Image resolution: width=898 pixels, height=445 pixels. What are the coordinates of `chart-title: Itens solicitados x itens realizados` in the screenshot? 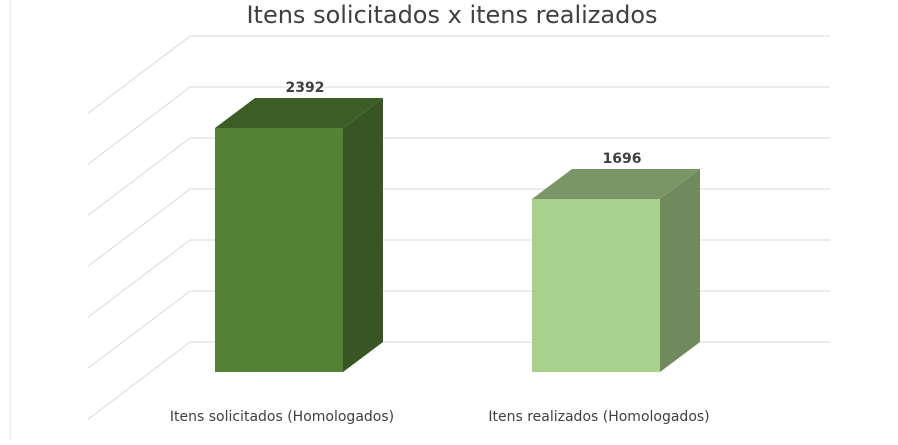 It's located at (451, 15).